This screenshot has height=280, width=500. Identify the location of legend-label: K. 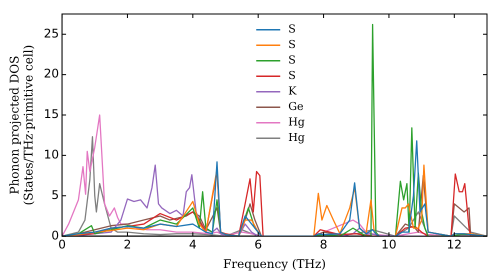
(293, 91).